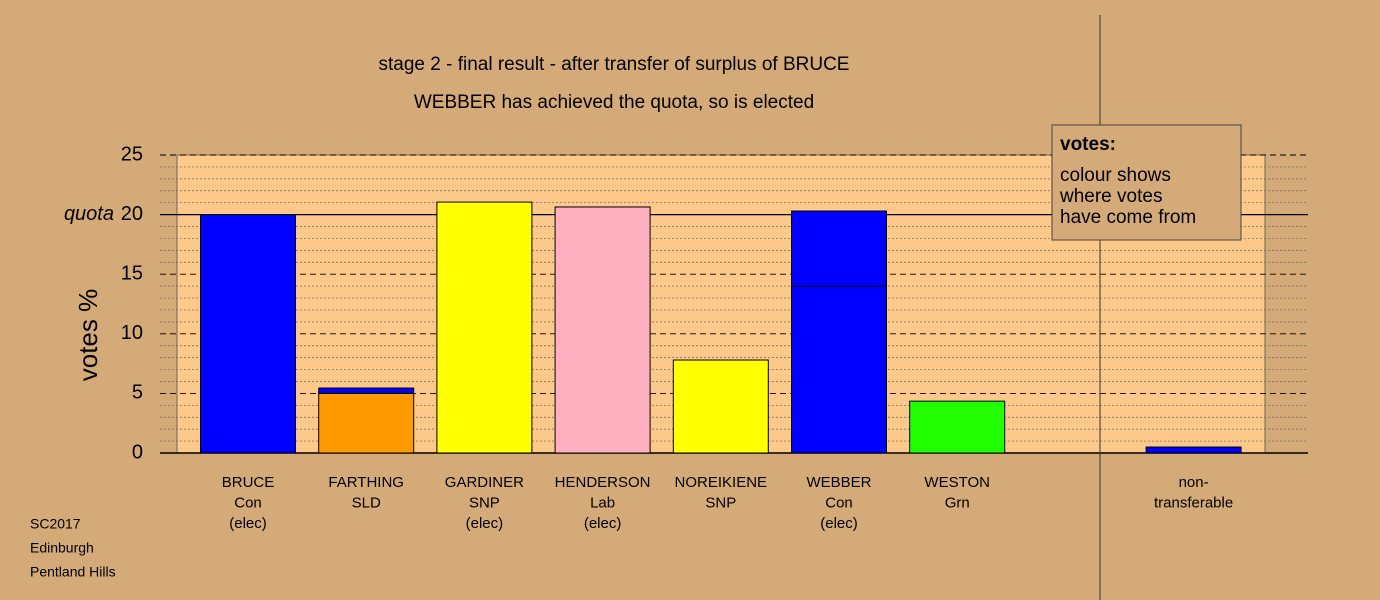 The image size is (1380, 600). What do you see at coordinates (89, 214) in the screenshot?
I see `quota-label: quota` at bounding box center [89, 214].